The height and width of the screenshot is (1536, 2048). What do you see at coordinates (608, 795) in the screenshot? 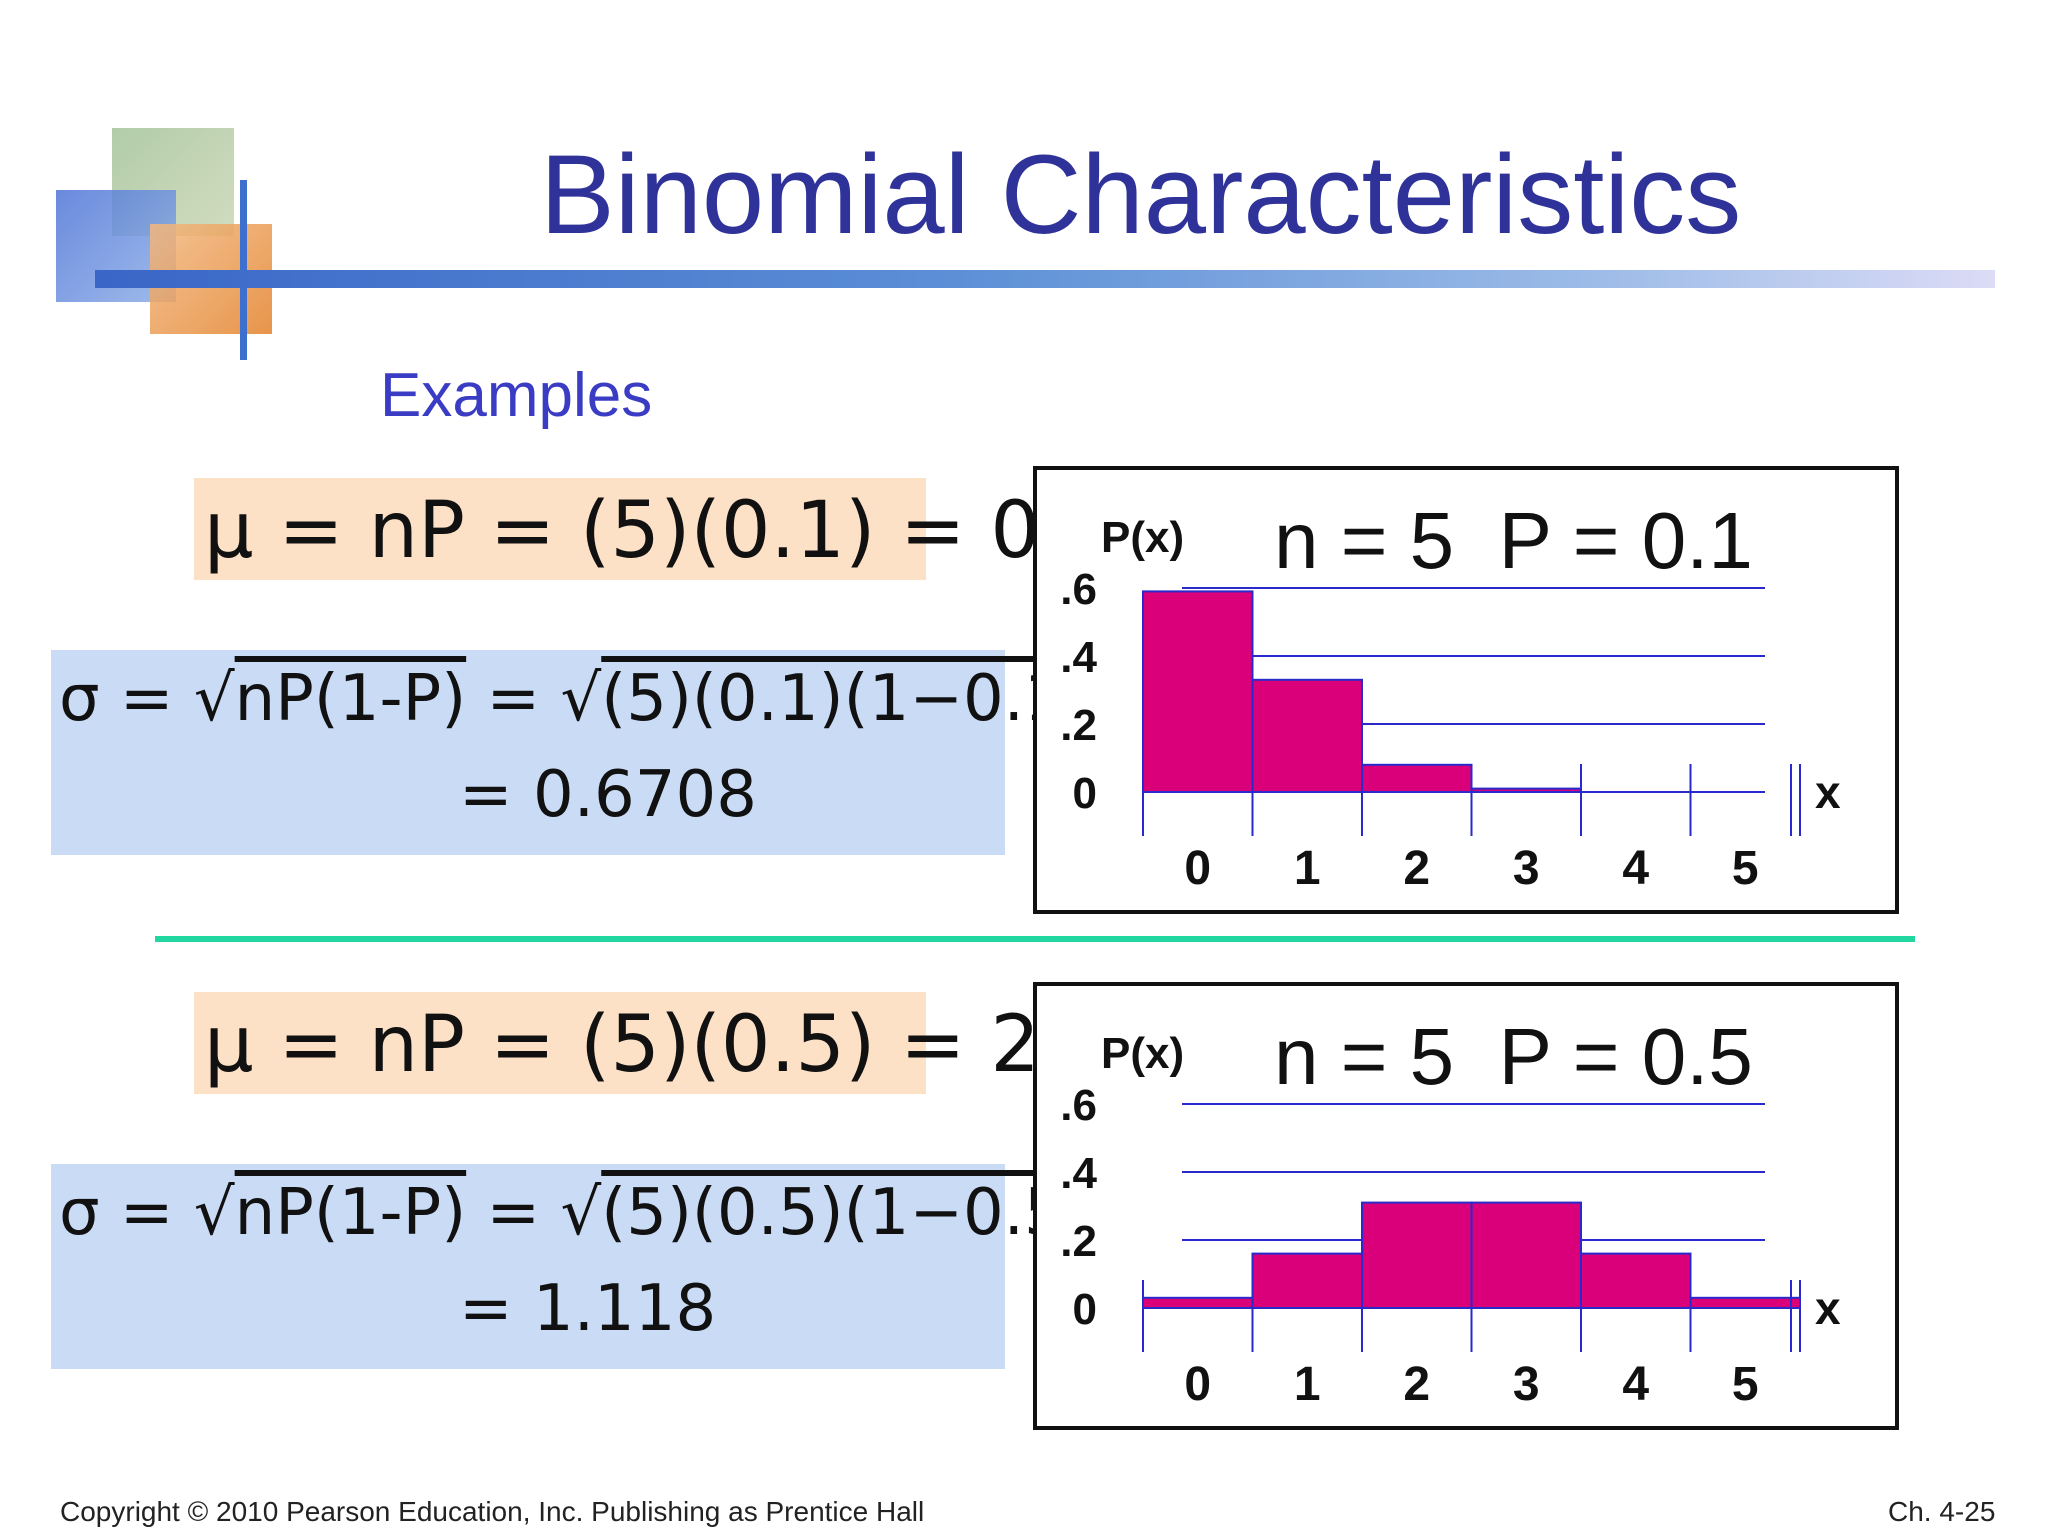
I see `sd-result-1: = 0.6708` at bounding box center [608, 795].